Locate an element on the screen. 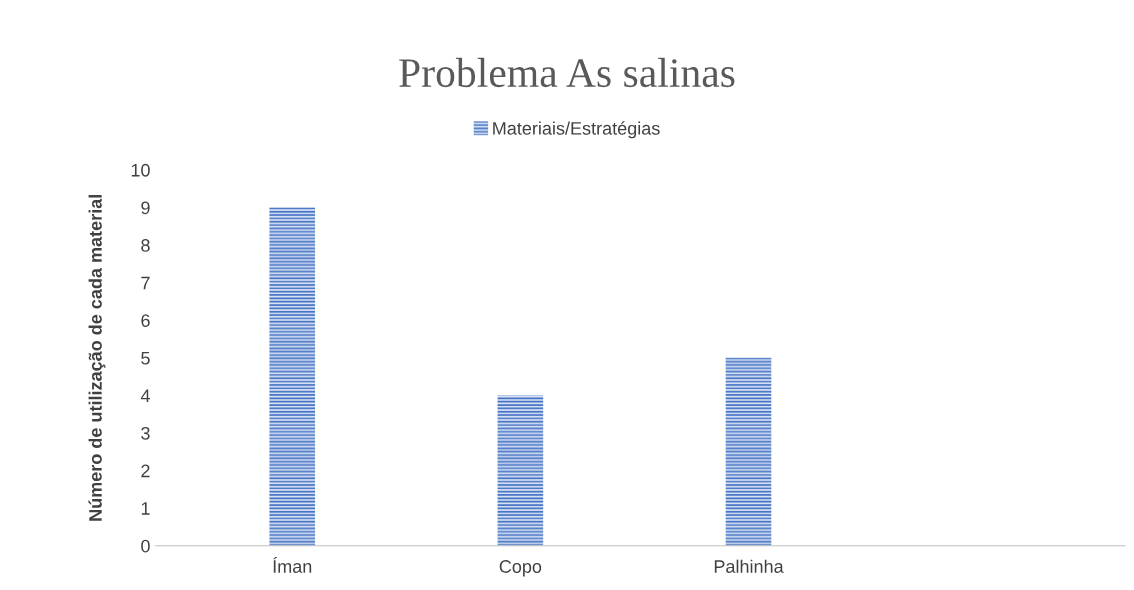 The width and height of the screenshot is (1134, 590). legend-label: Materiais/Estratégias is located at coordinates (576, 130).